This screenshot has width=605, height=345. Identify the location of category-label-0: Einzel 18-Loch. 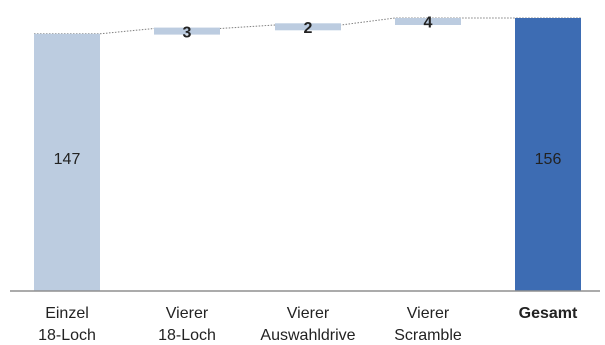
(67, 324).